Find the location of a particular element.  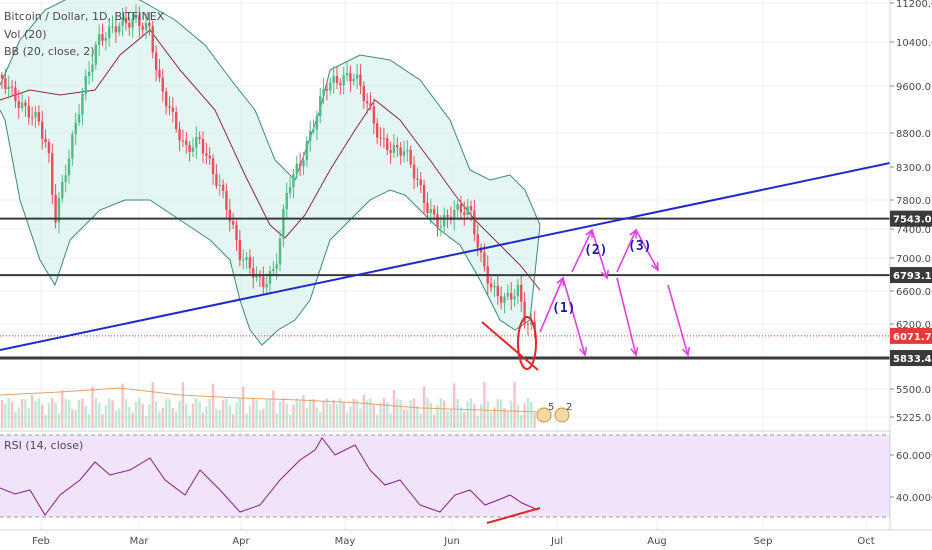

price-tick-label-11: 5225.0 is located at coordinates (913, 418).